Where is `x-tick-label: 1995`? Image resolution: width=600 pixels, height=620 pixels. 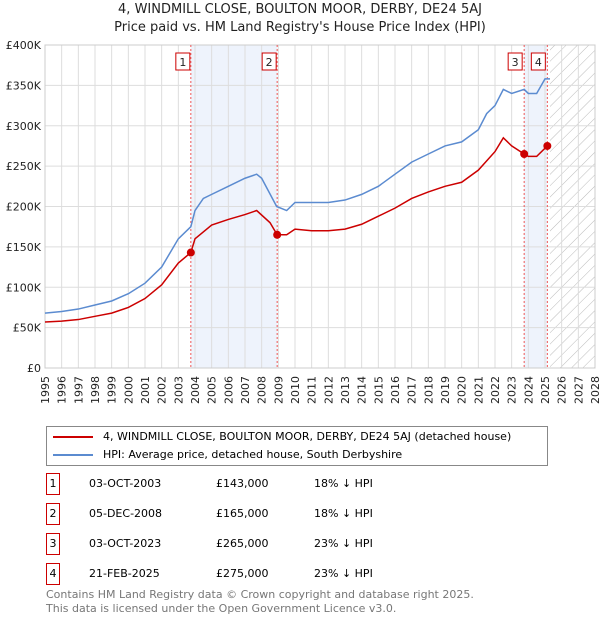 x-tick-label: 1995 is located at coordinates (45, 390).